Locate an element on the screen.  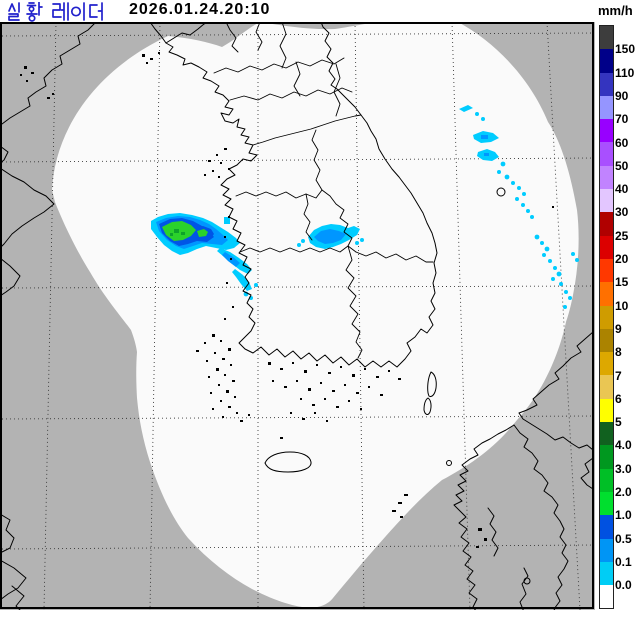
legend-label: 1.0 is located at coordinates (623, 515).